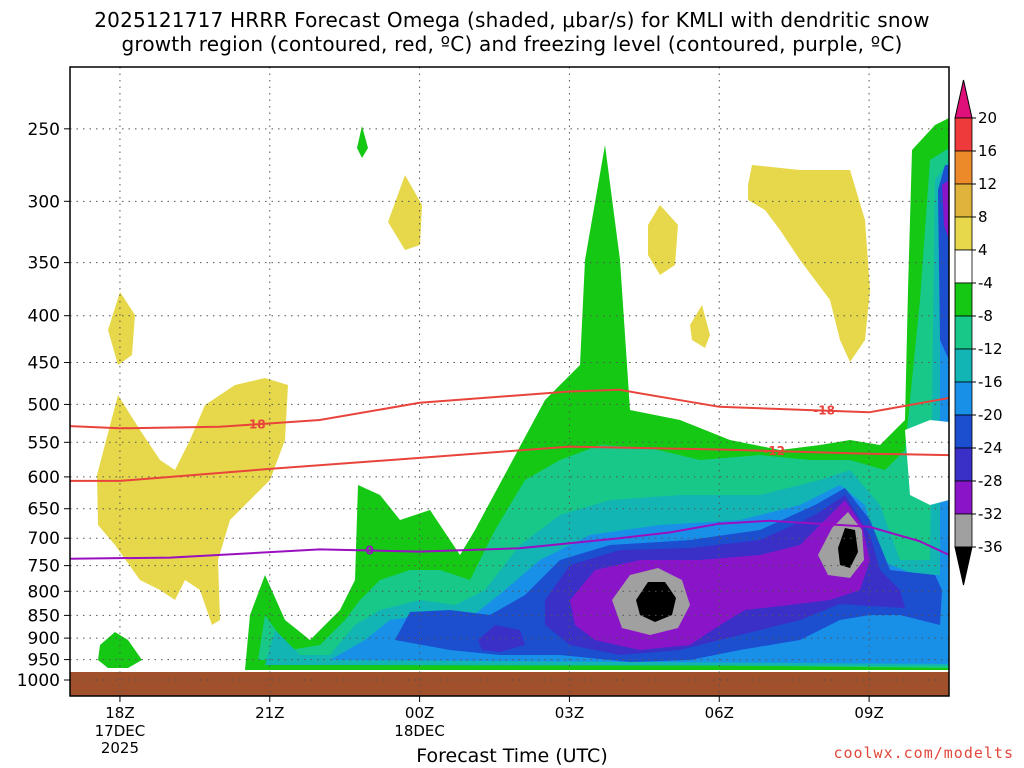 The height and width of the screenshot is (768, 1024). Describe the element at coordinates (983, 217) in the screenshot. I see `colorbar-label: 8` at that location.